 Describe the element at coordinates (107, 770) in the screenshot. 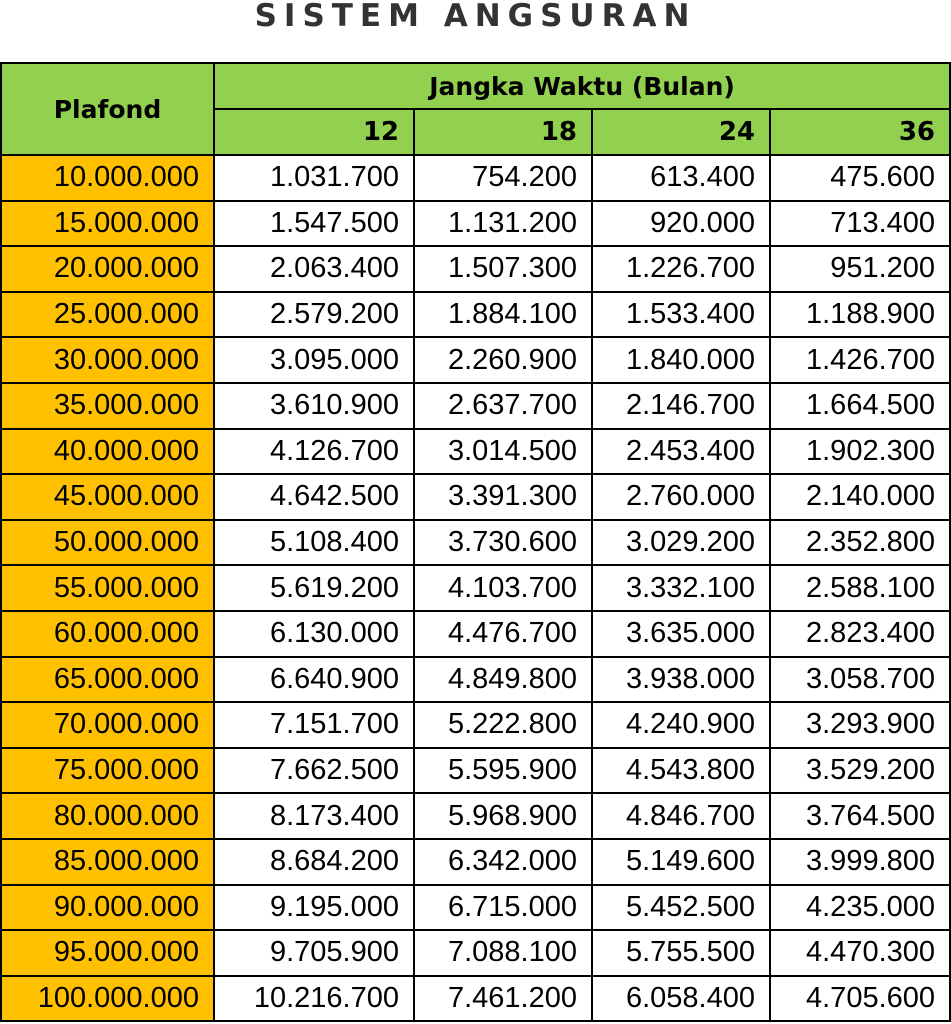

I see `plafond-cell: 75.000.000` at that location.